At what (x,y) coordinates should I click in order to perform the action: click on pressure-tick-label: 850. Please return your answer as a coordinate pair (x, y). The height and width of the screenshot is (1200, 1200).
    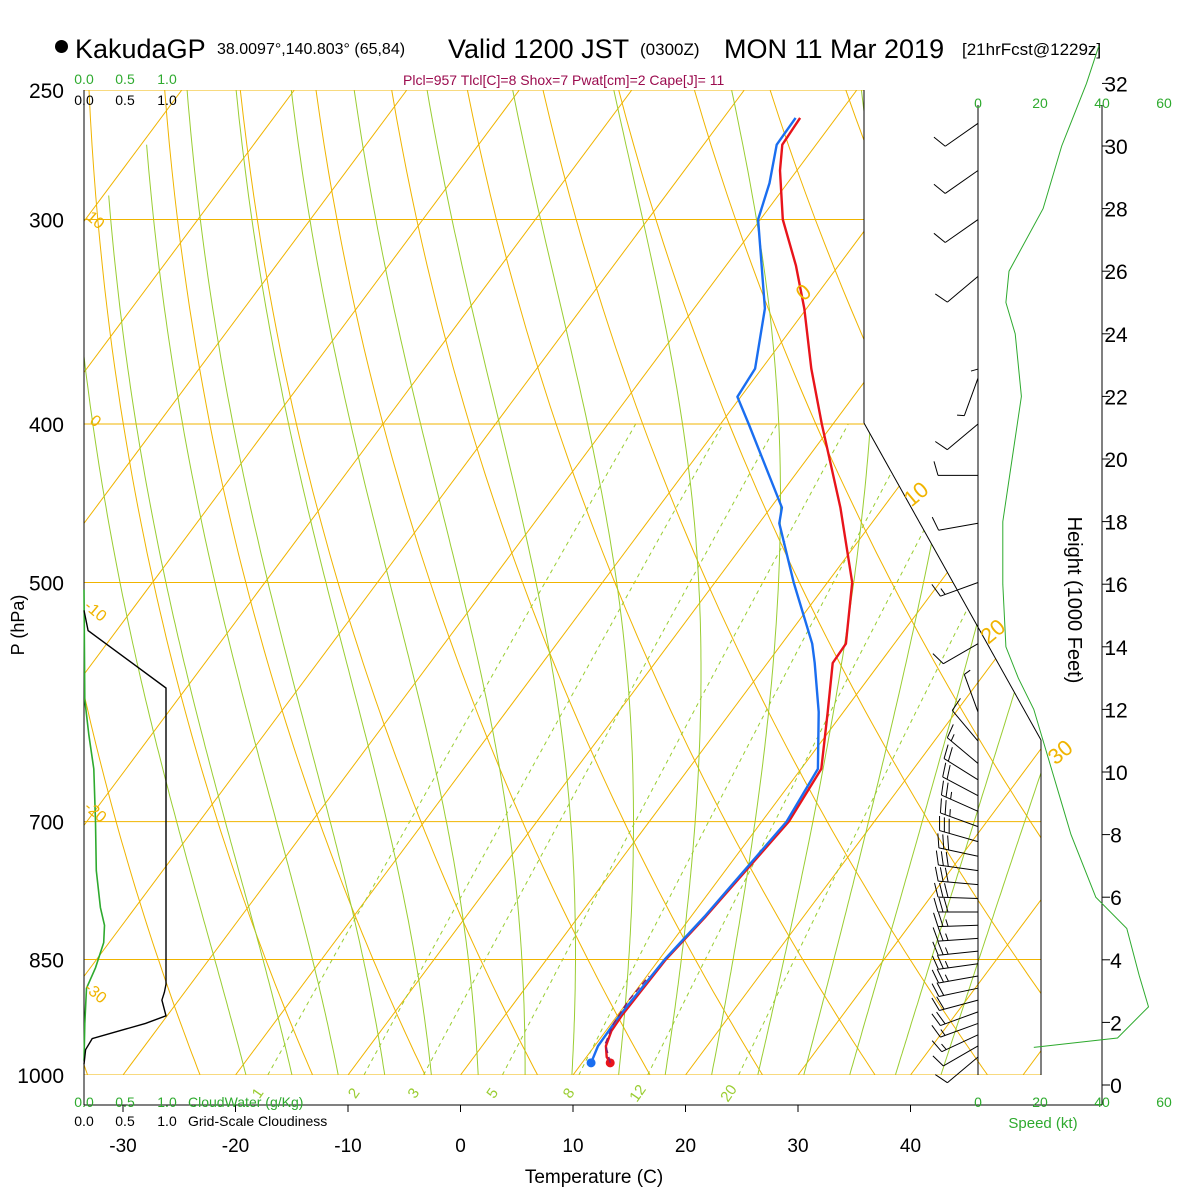
    Looking at the image, I should click on (46, 961).